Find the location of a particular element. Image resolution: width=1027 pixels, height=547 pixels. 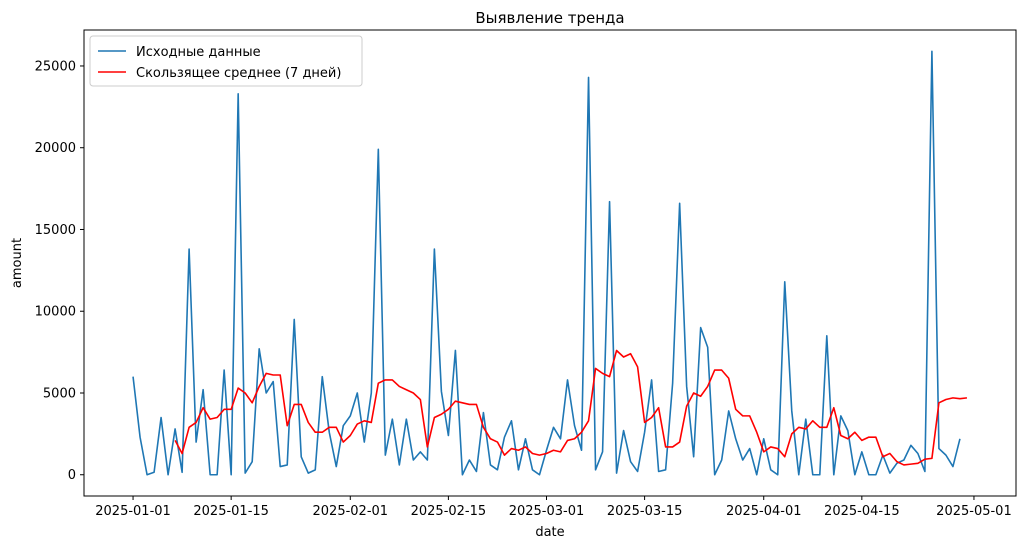

y-axis-label: amount is located at coordinates (17, 263).